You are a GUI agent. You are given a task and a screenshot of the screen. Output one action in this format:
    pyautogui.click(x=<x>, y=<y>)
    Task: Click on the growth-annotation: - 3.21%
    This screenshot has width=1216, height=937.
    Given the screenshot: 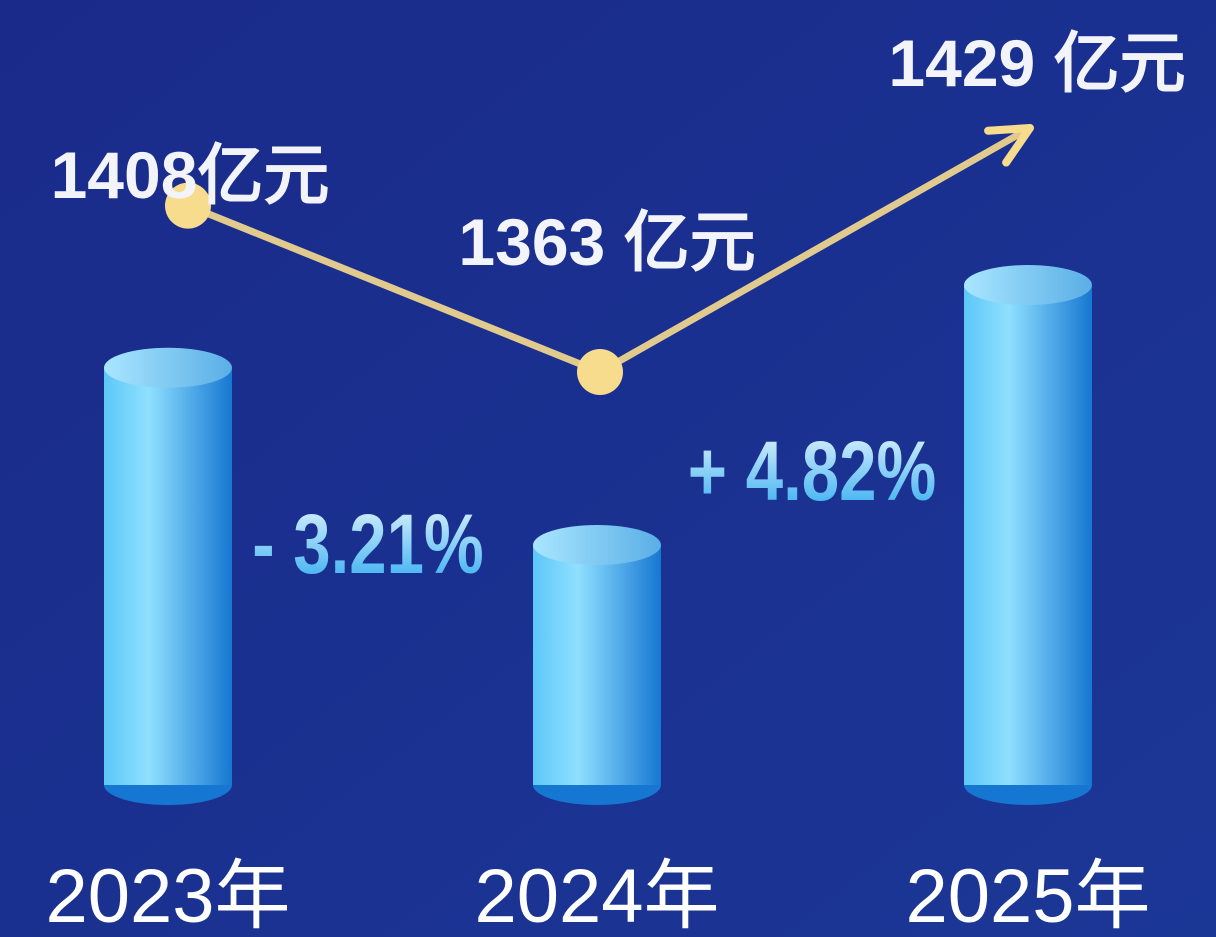 What is the action you would take?
    pyautogui.click(x=368, y=545)
    